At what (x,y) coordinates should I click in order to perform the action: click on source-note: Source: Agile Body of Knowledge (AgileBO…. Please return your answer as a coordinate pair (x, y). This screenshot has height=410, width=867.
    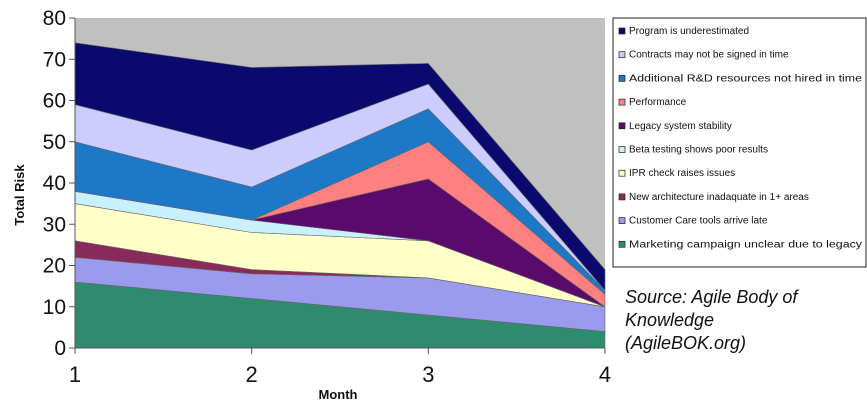
    Looking at the image, I should click on (711, 320).